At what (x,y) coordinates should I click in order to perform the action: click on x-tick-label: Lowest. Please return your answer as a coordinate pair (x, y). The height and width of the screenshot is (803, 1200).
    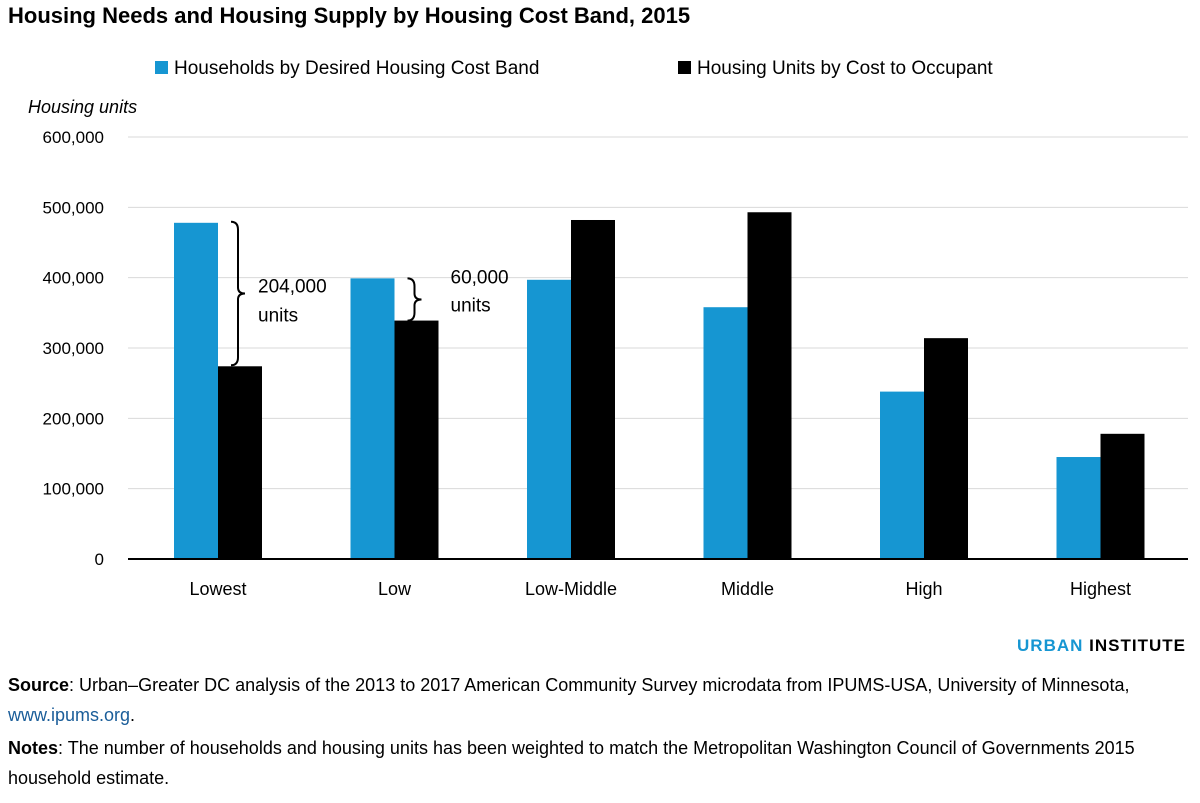
    Looking at the image, I should click on (217, 589).